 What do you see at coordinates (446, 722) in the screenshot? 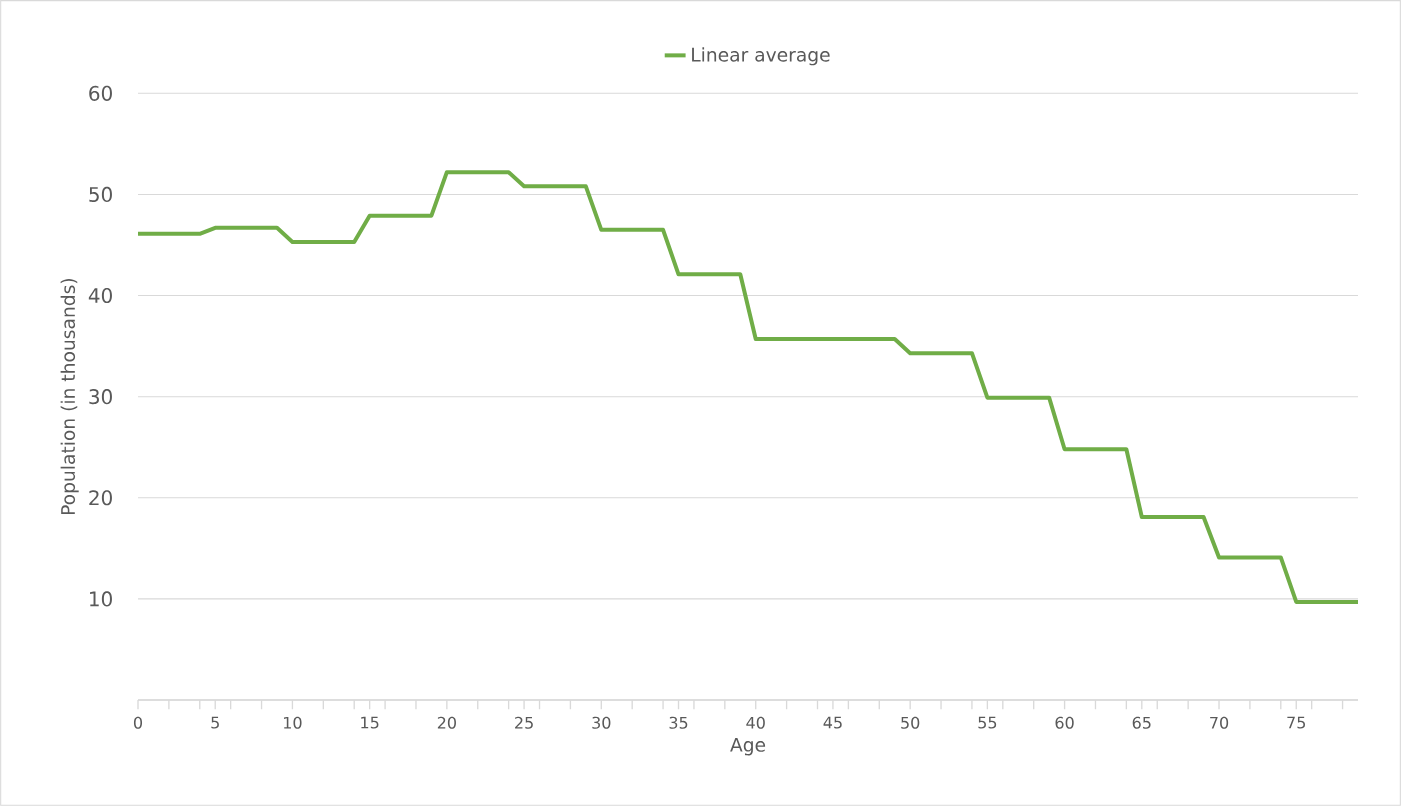
I see `x-tick-label: 20` at bounding box center [446, 722].